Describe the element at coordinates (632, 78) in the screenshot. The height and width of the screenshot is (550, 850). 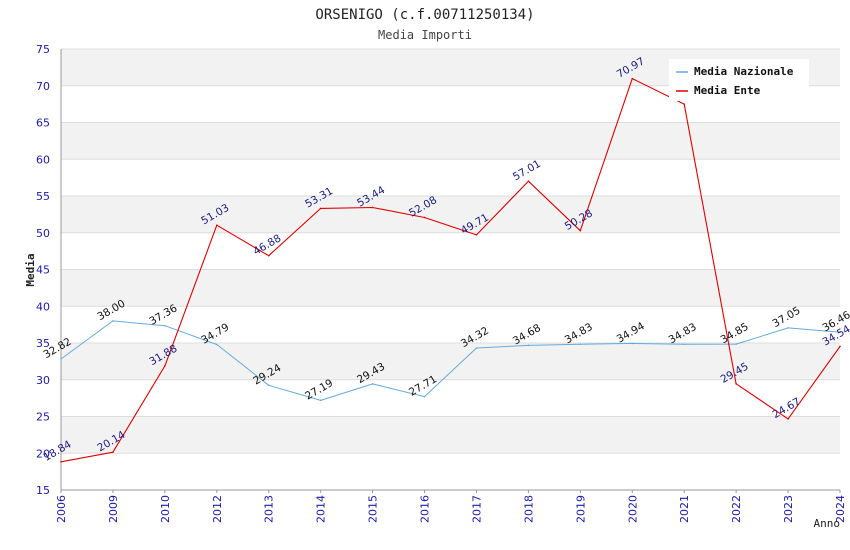
I see `point-ente-2020` at that location.